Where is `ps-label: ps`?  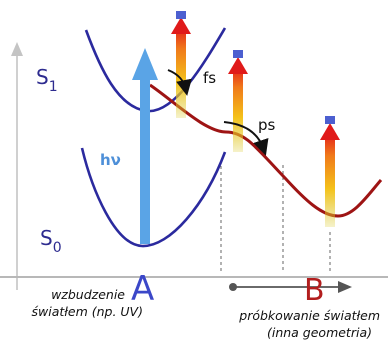
ps-label: ps is located at coordinates (267, 125).